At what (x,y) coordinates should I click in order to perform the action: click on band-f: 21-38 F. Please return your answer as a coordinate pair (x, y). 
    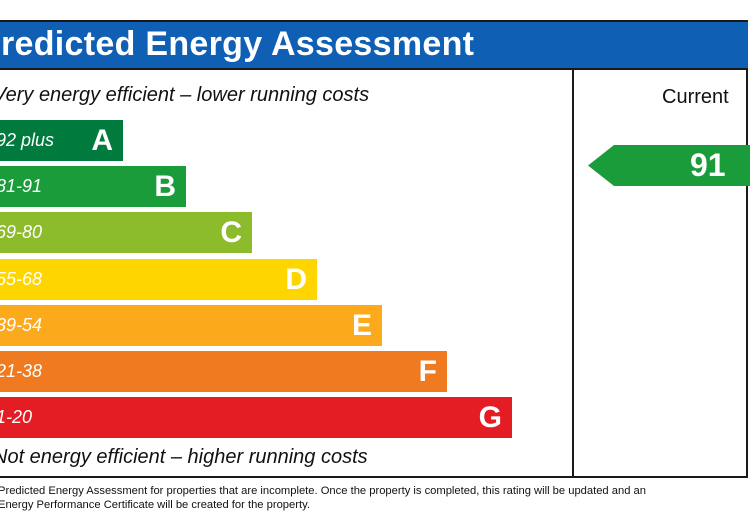
    Looking at the image, I should click on (223, 371).